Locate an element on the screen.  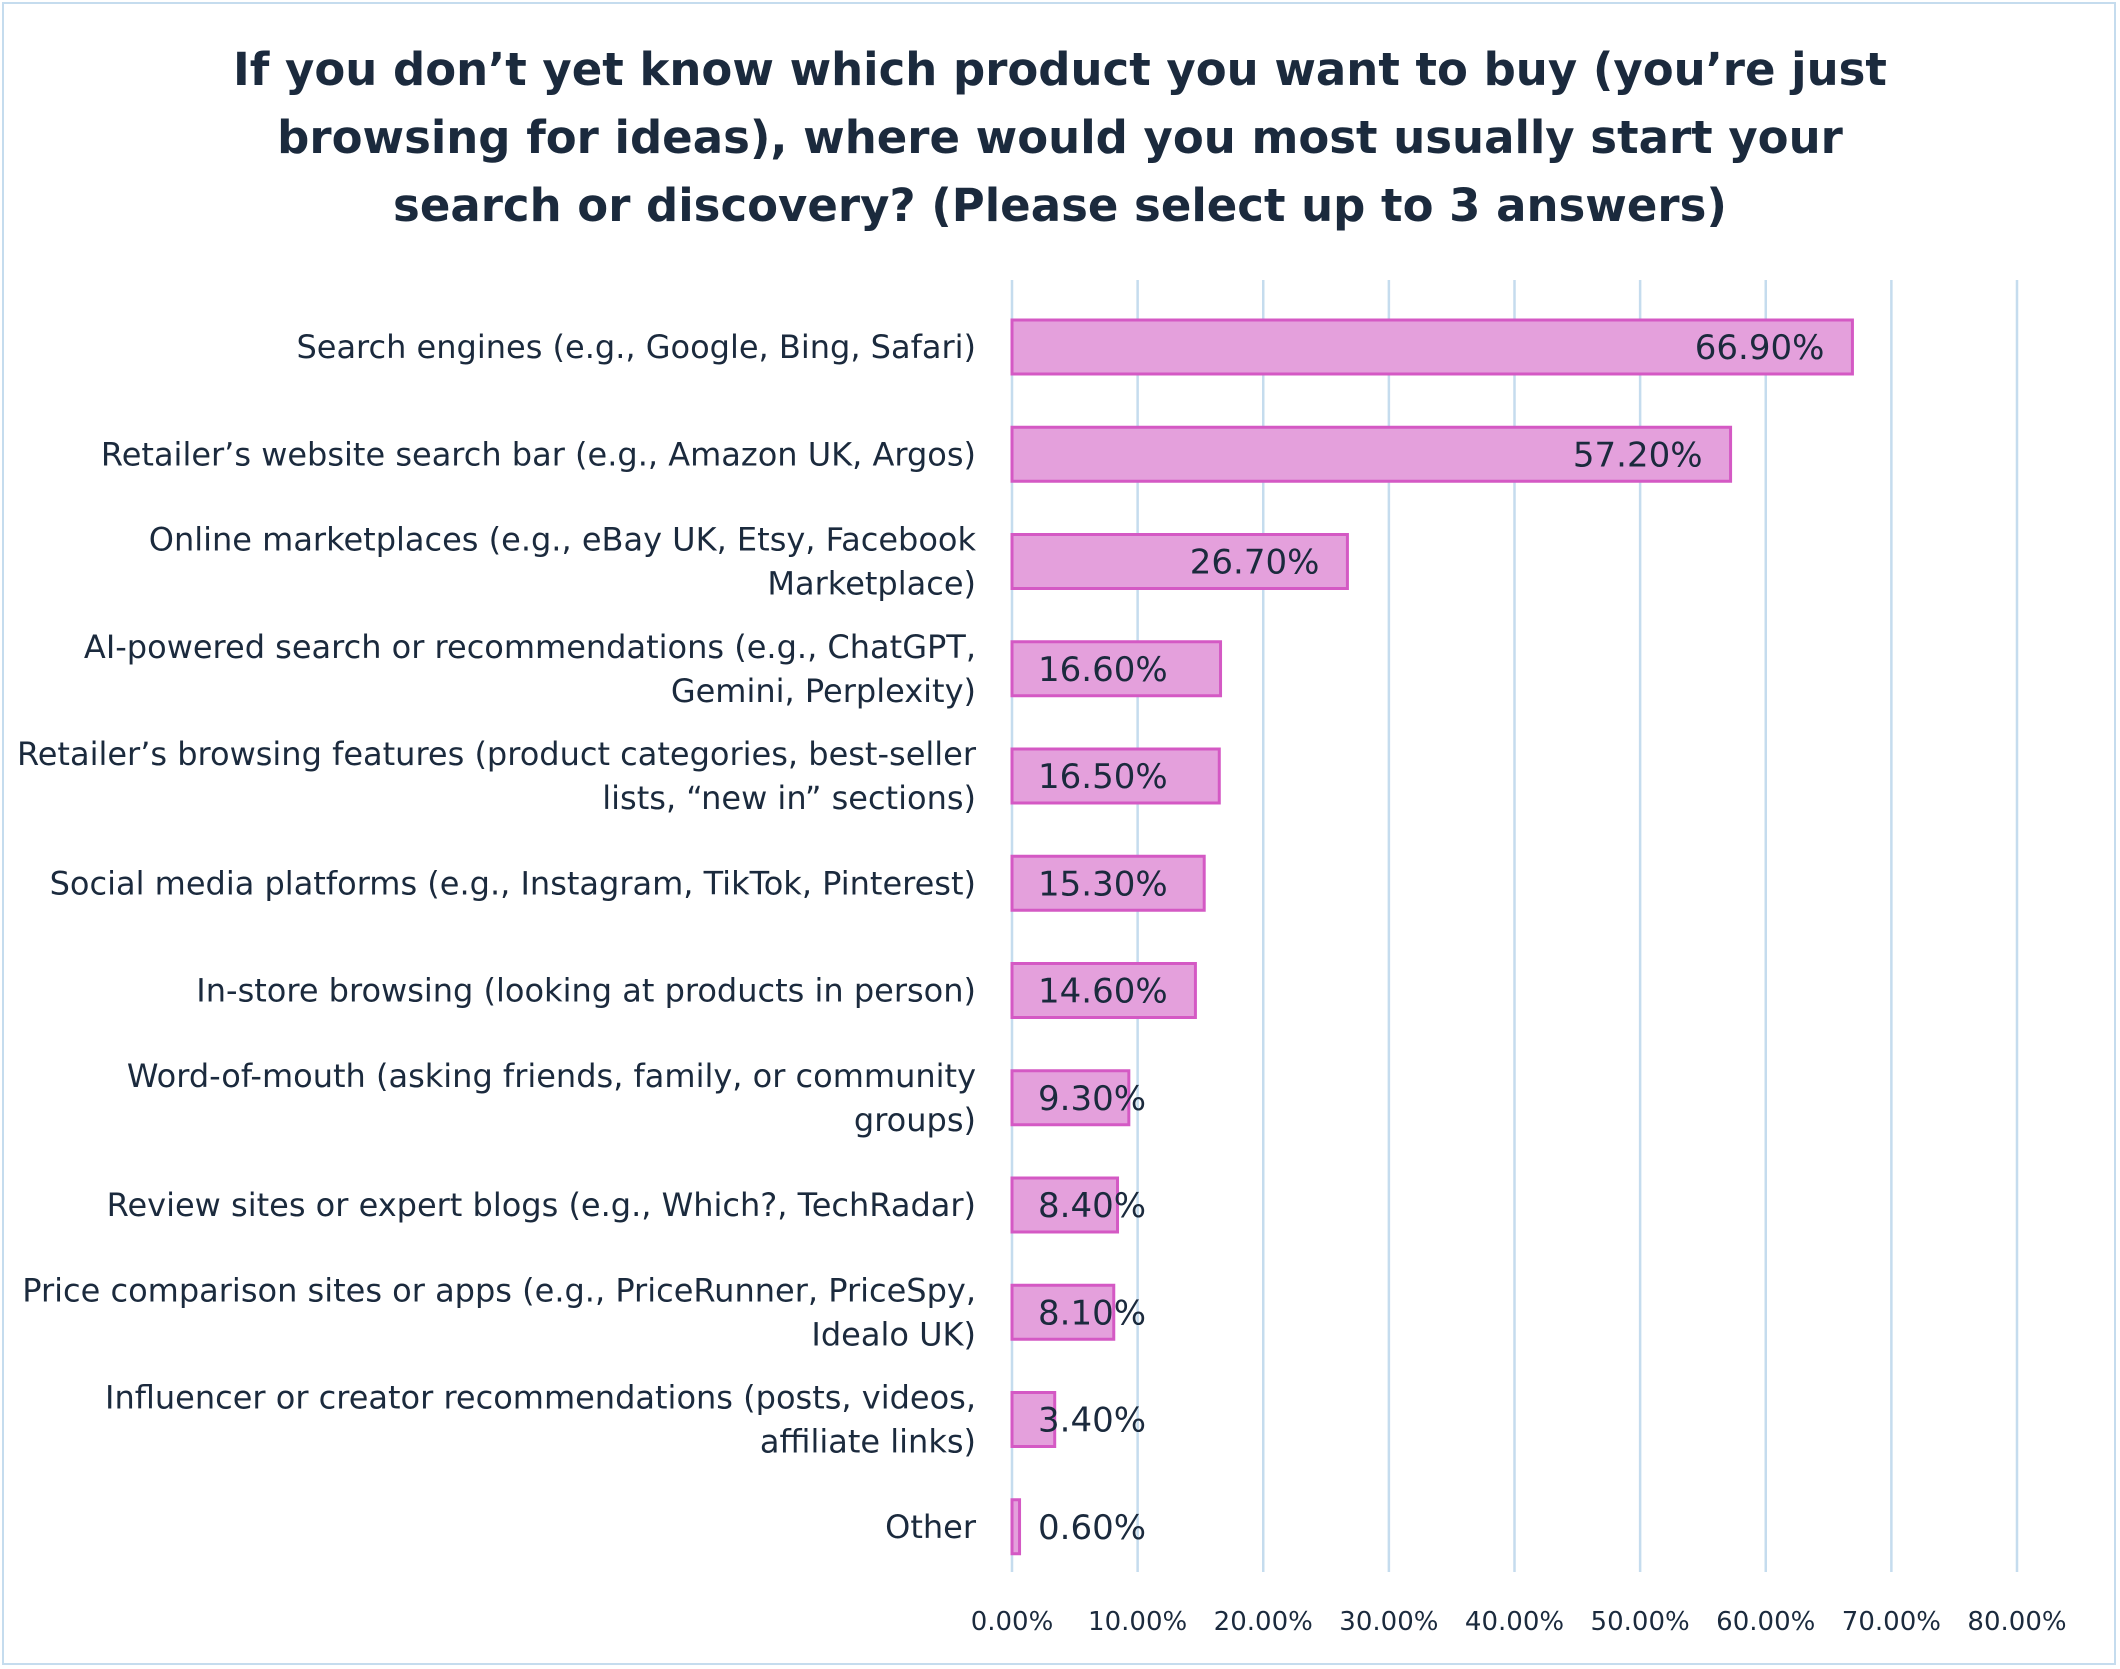
data-label: 26.70% is located at coordinates (1255, 563).